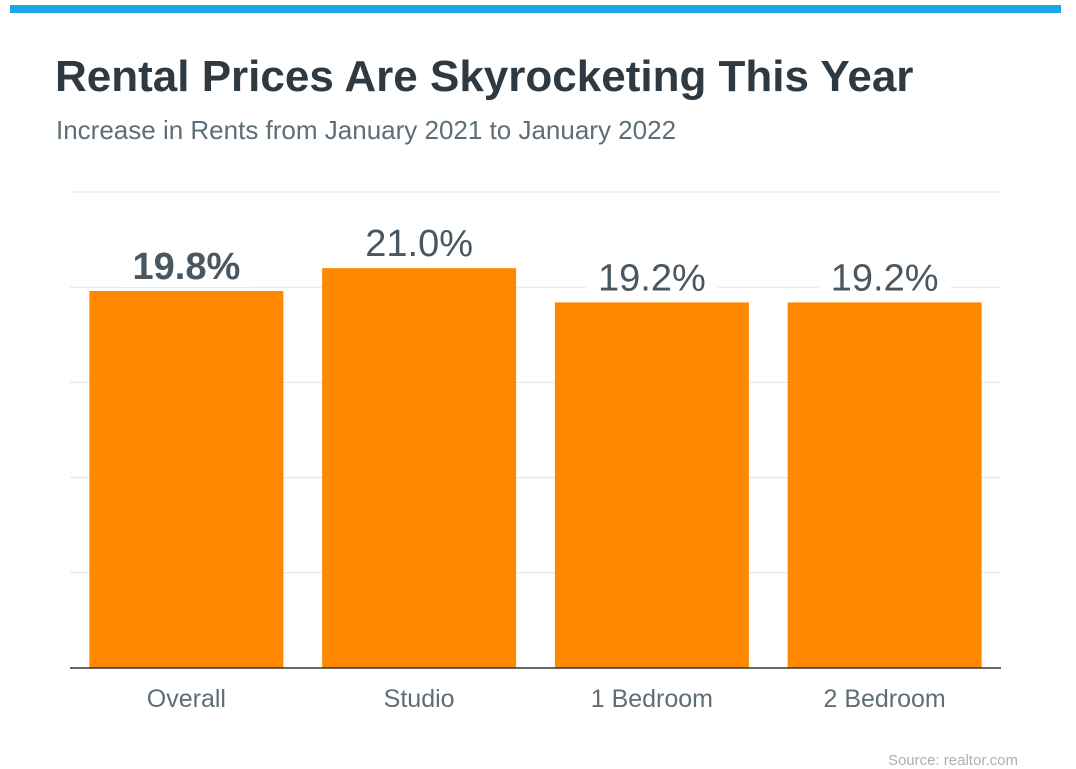  What do you see at coordinates (186, 699) in the screenshot?
I see `category-label: Overall` at bounding box center [186, 699].